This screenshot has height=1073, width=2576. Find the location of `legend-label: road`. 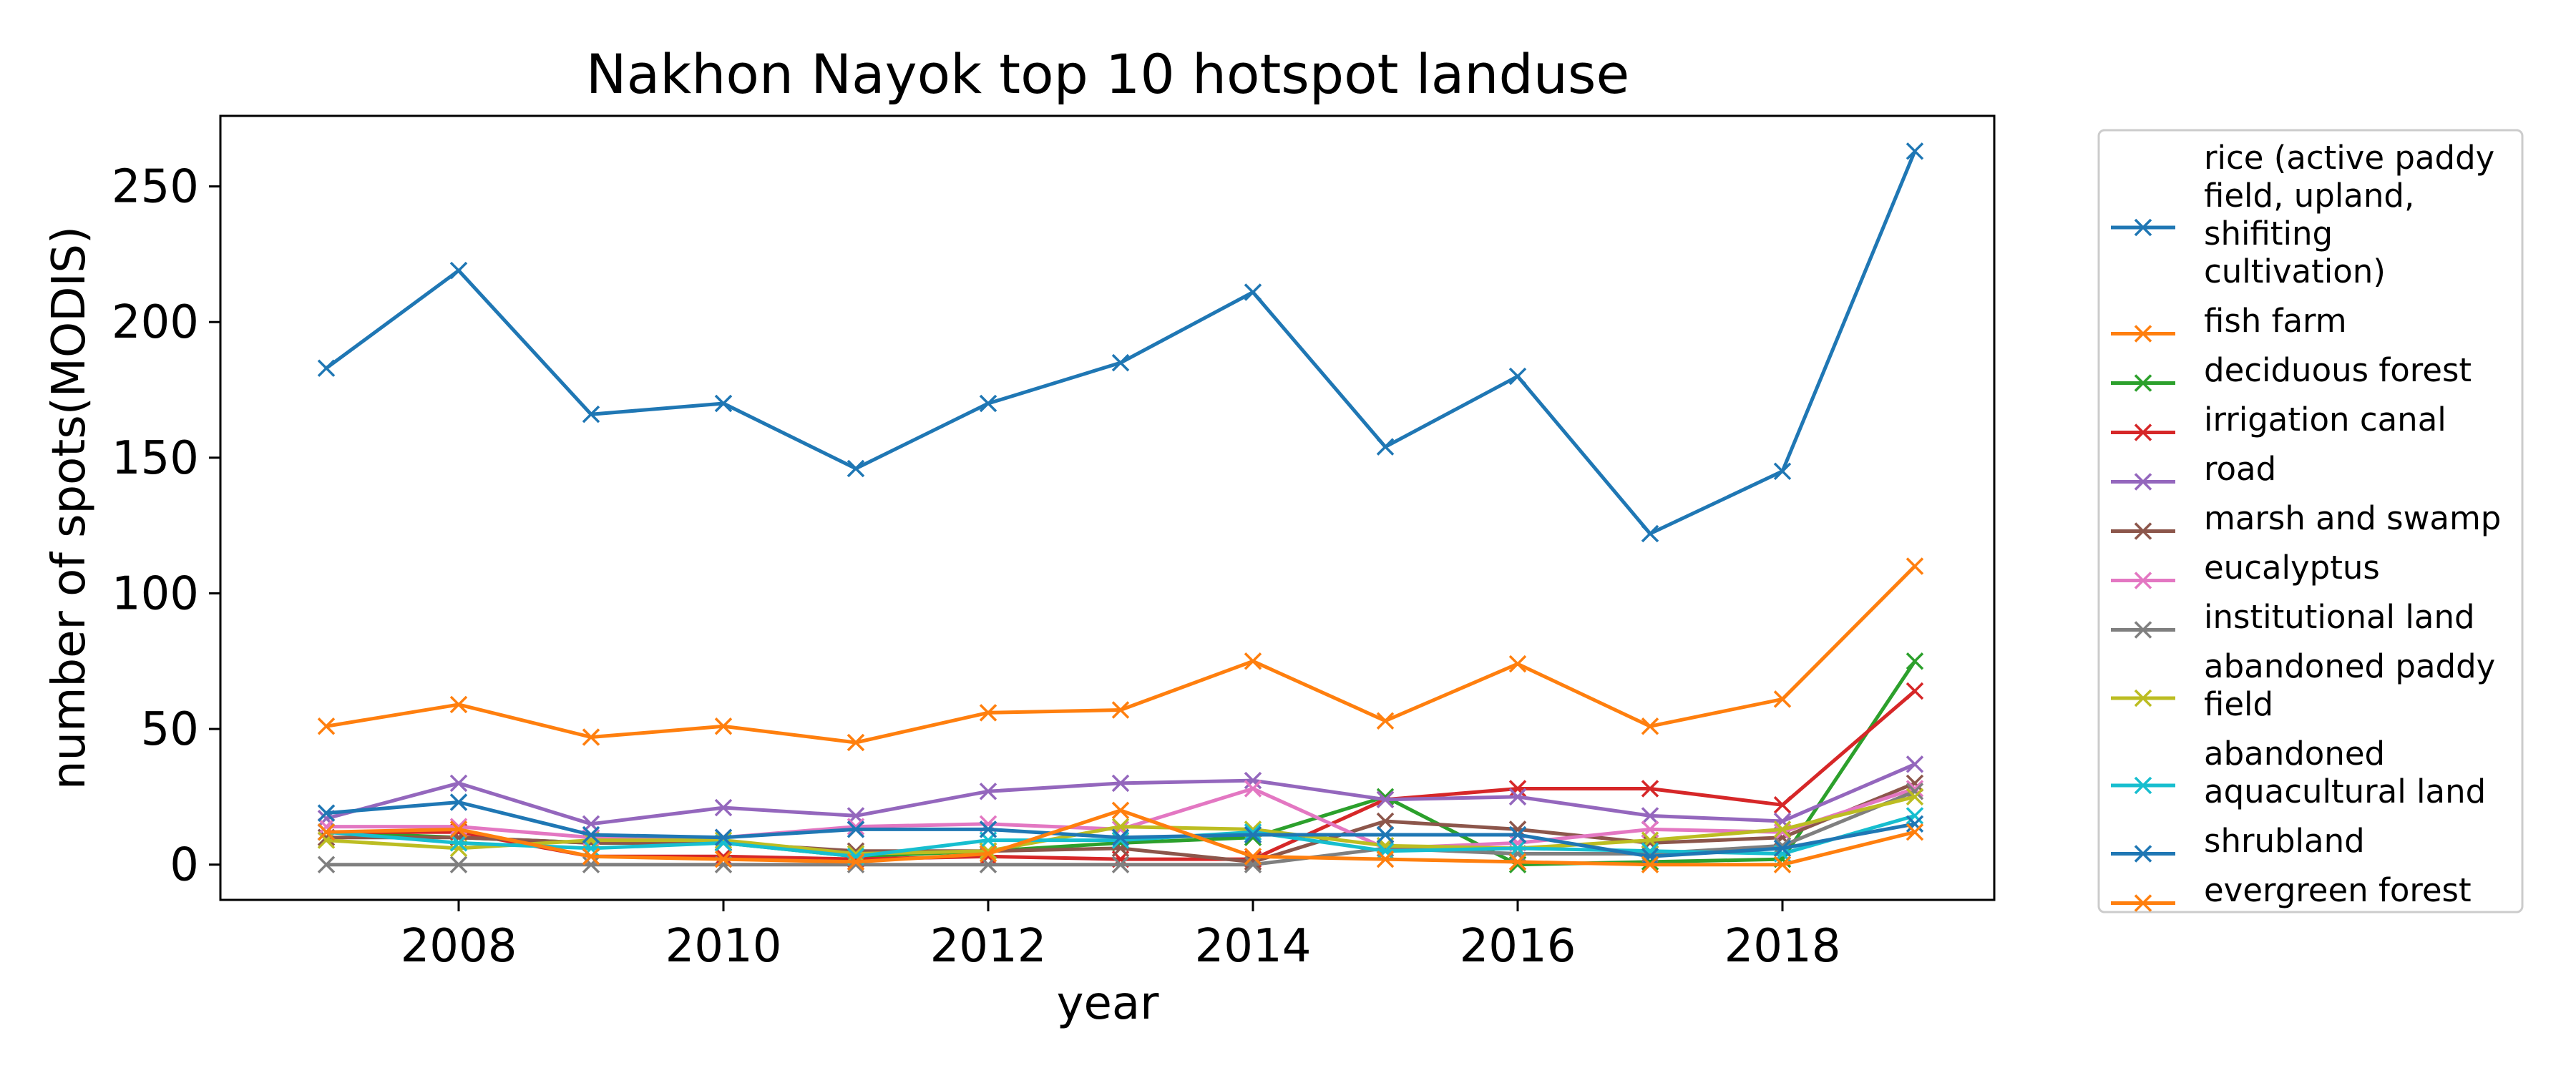

legend-label: road is located at coordinates (2240, 469).